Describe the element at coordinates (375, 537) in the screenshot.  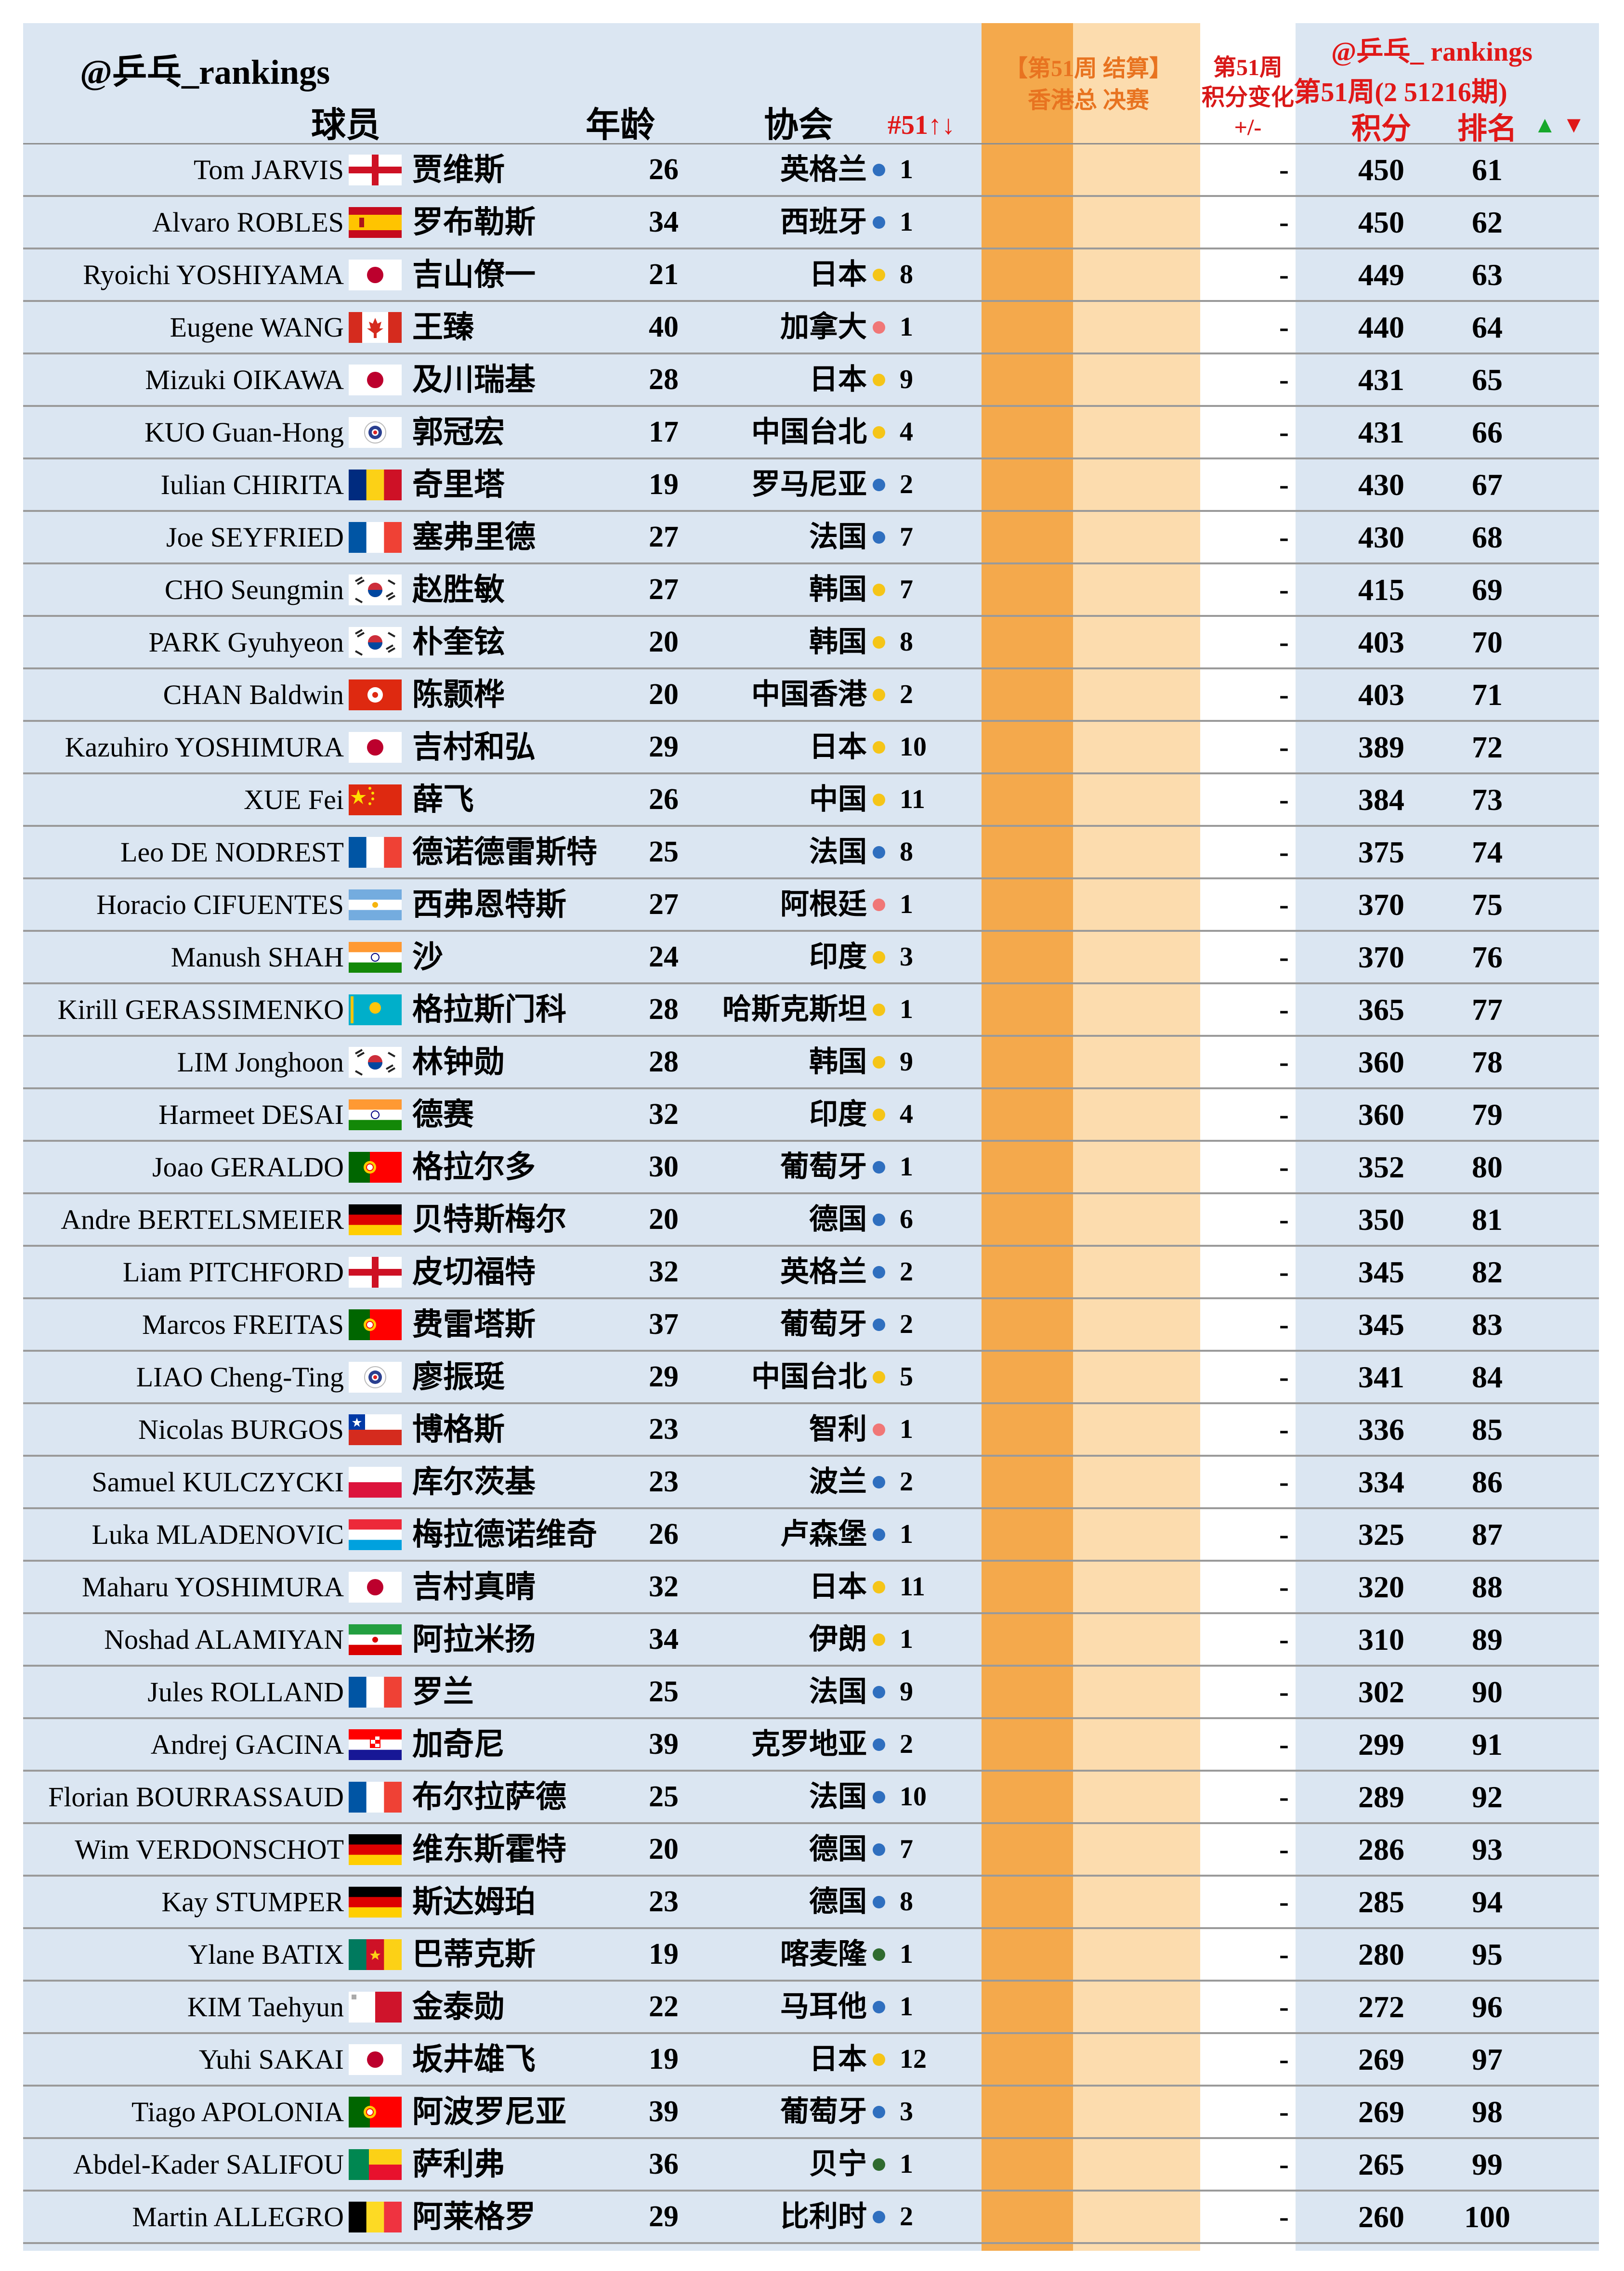
I see `fra-flag-icon` at that location.